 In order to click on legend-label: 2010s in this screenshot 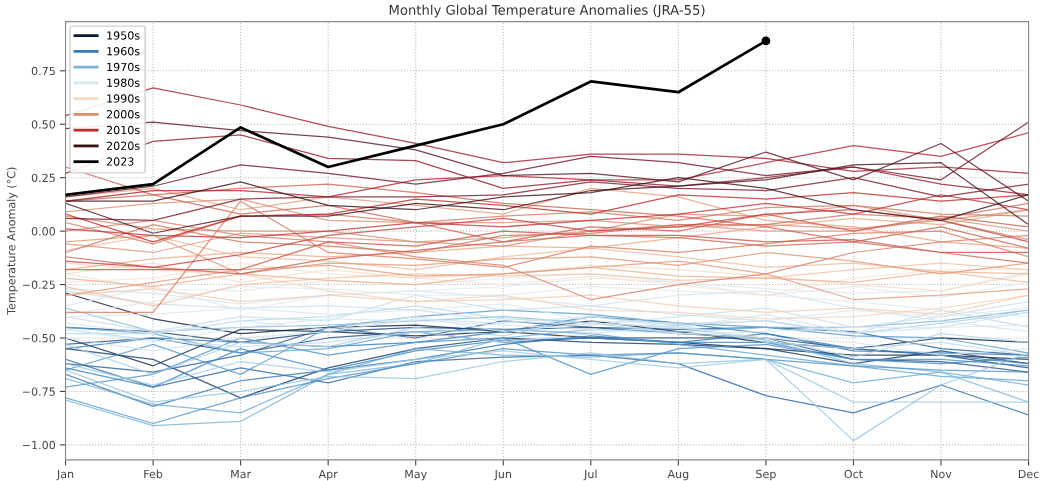, I will do `click(123, 130)`.